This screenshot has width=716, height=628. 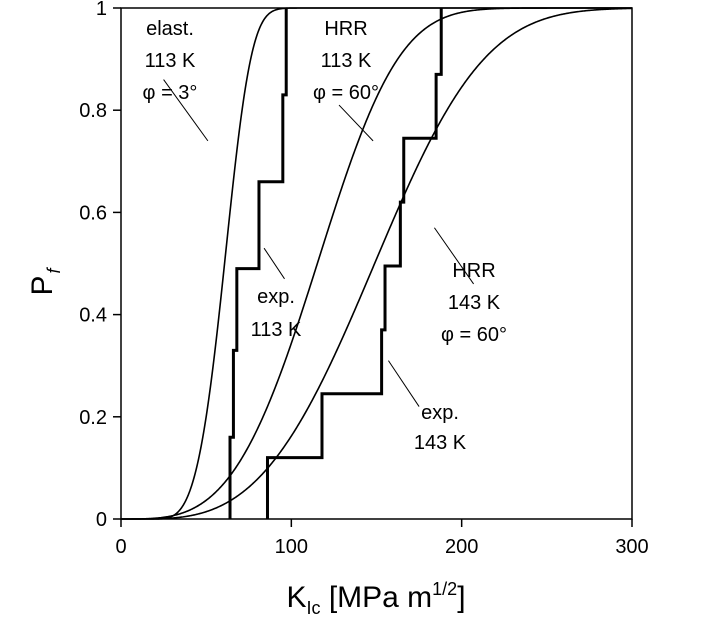 What do you see at coordinates (93, 418) in the screenshot?
I see `y-tick-label-1: 0.2` at bounding box center [93, 418].